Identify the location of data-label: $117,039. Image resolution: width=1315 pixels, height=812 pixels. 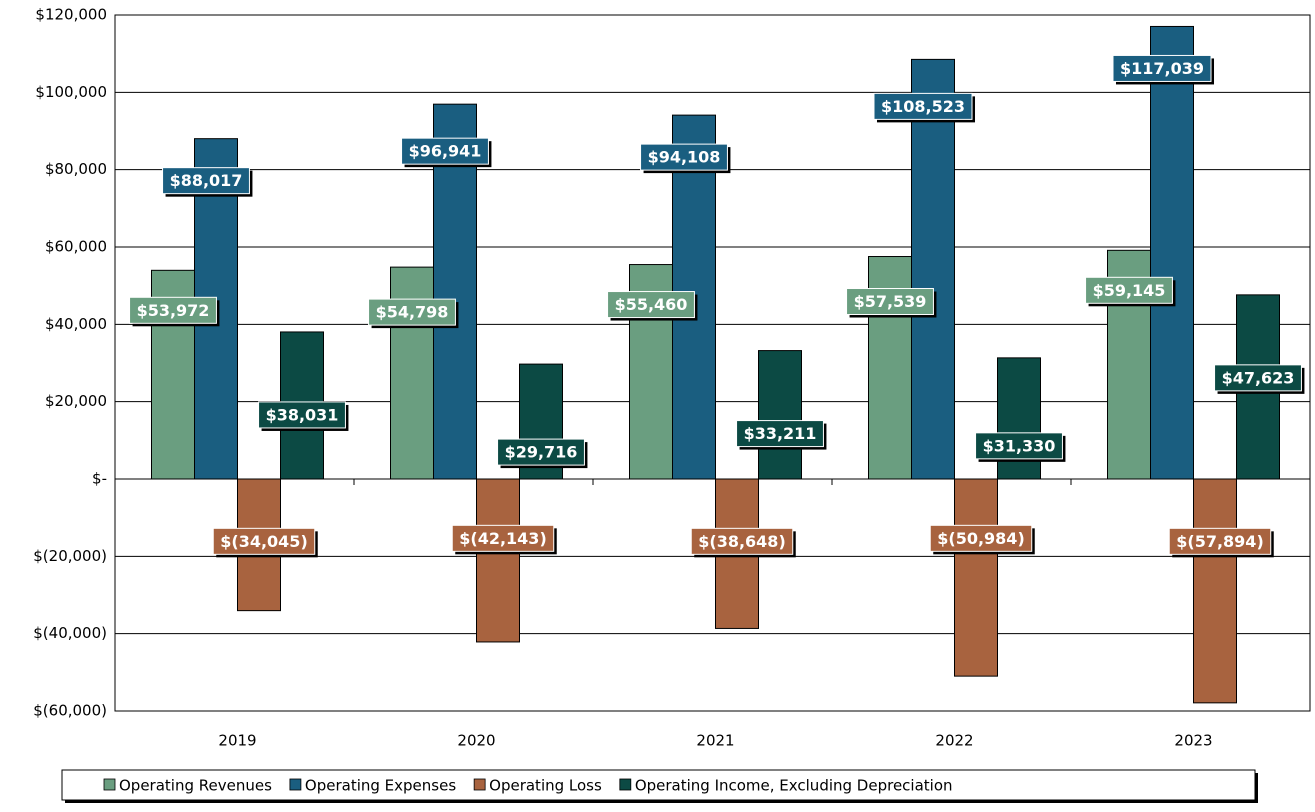
(1162, 68).